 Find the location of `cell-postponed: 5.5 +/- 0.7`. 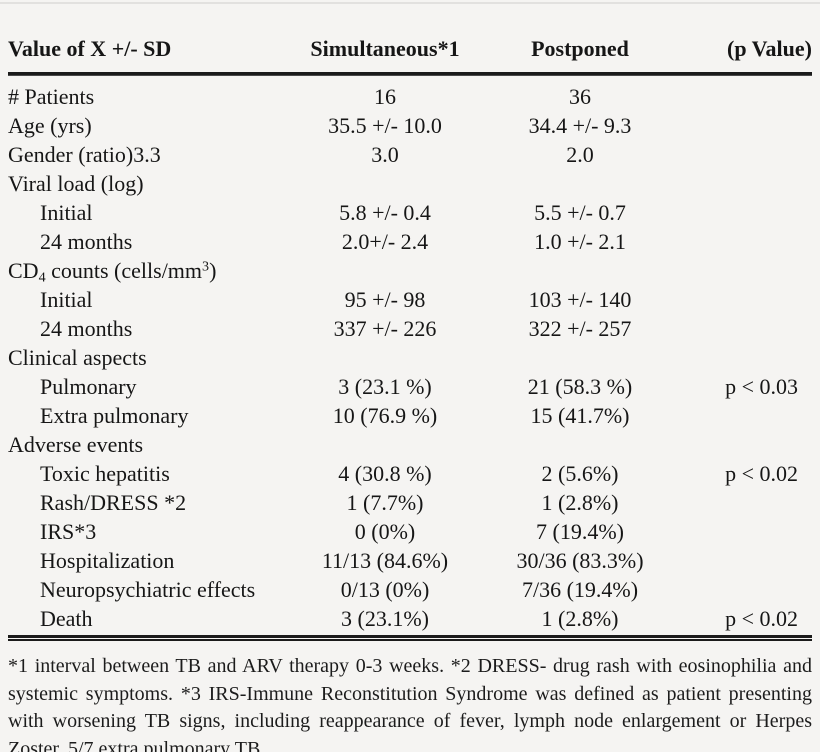

cell-postponed: 5.5 +/- 0.7 is located at coordinates (580, 212).